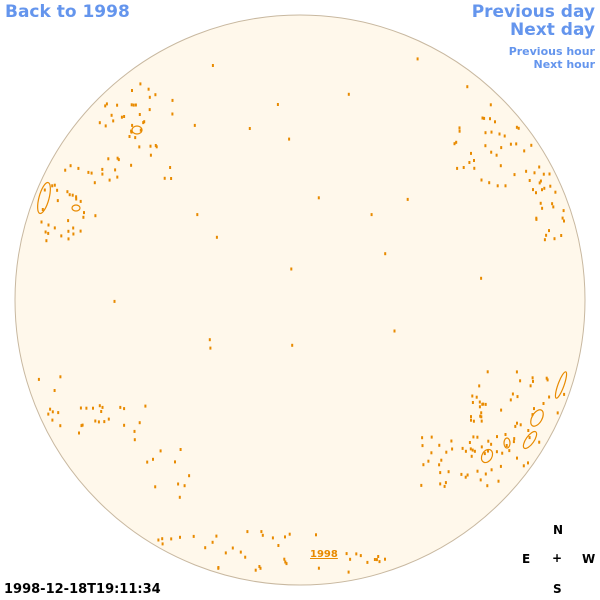  I want to click on previous-day-link: Previous day, so click(533, 12).